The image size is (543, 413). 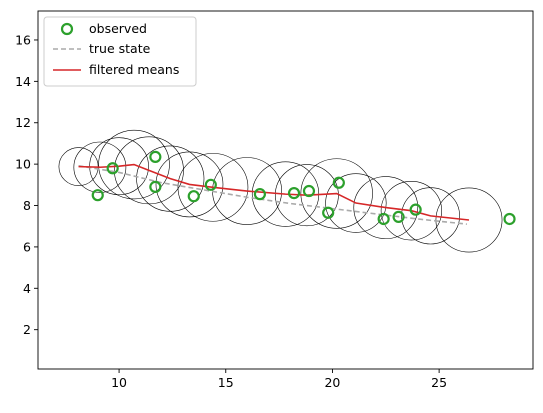 I want to click on y-tick-label: 12, so click(x=23, y=122).